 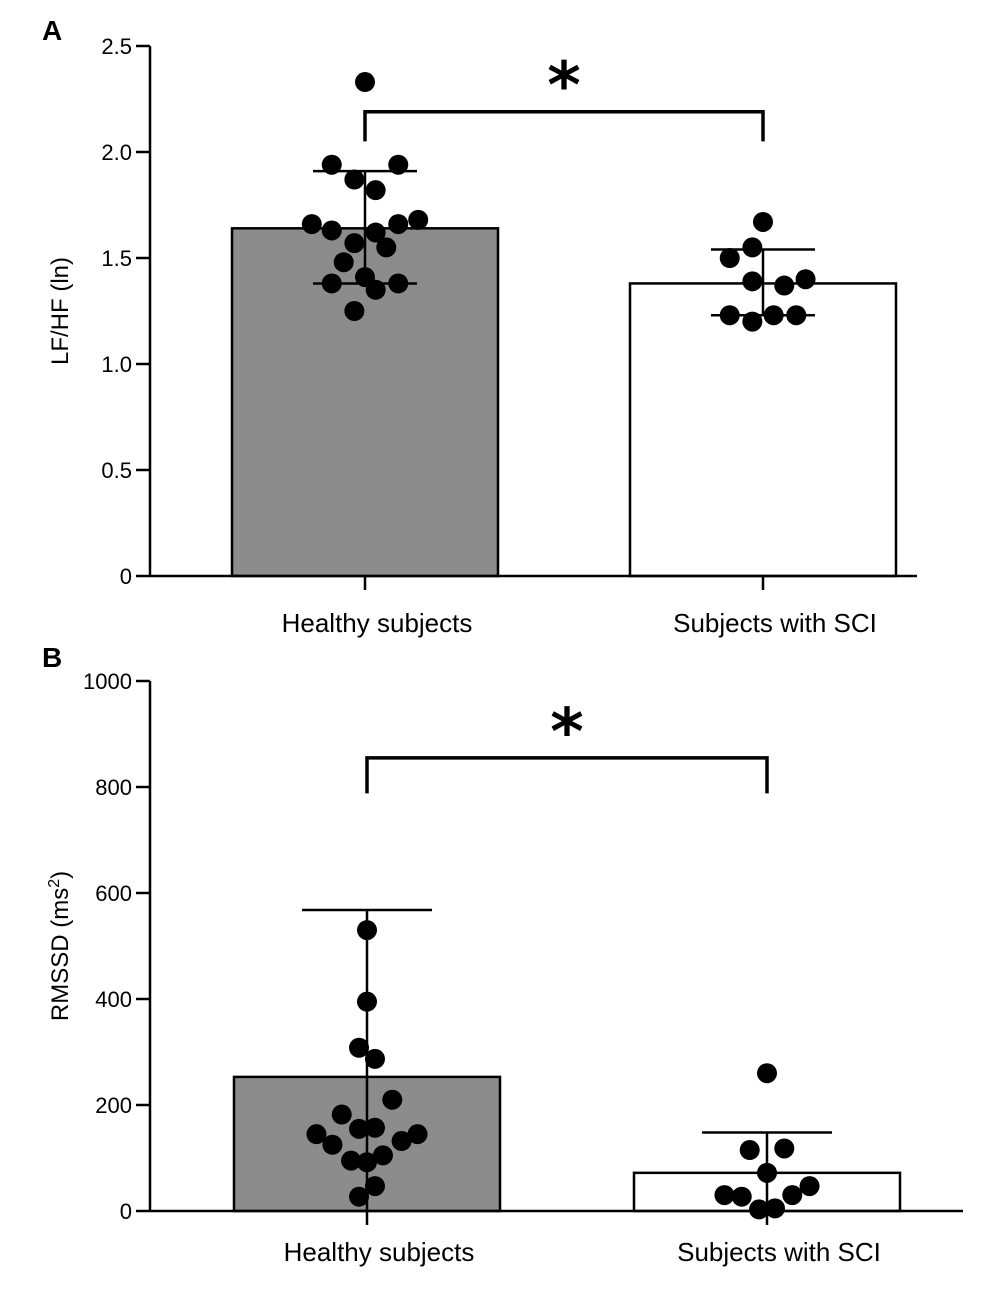 What do you see at coordinates (779, 1252) in the screenshot?
I see `x-tick-label-b-2: Subjects with SCI` at bounding box center [779, 1252].